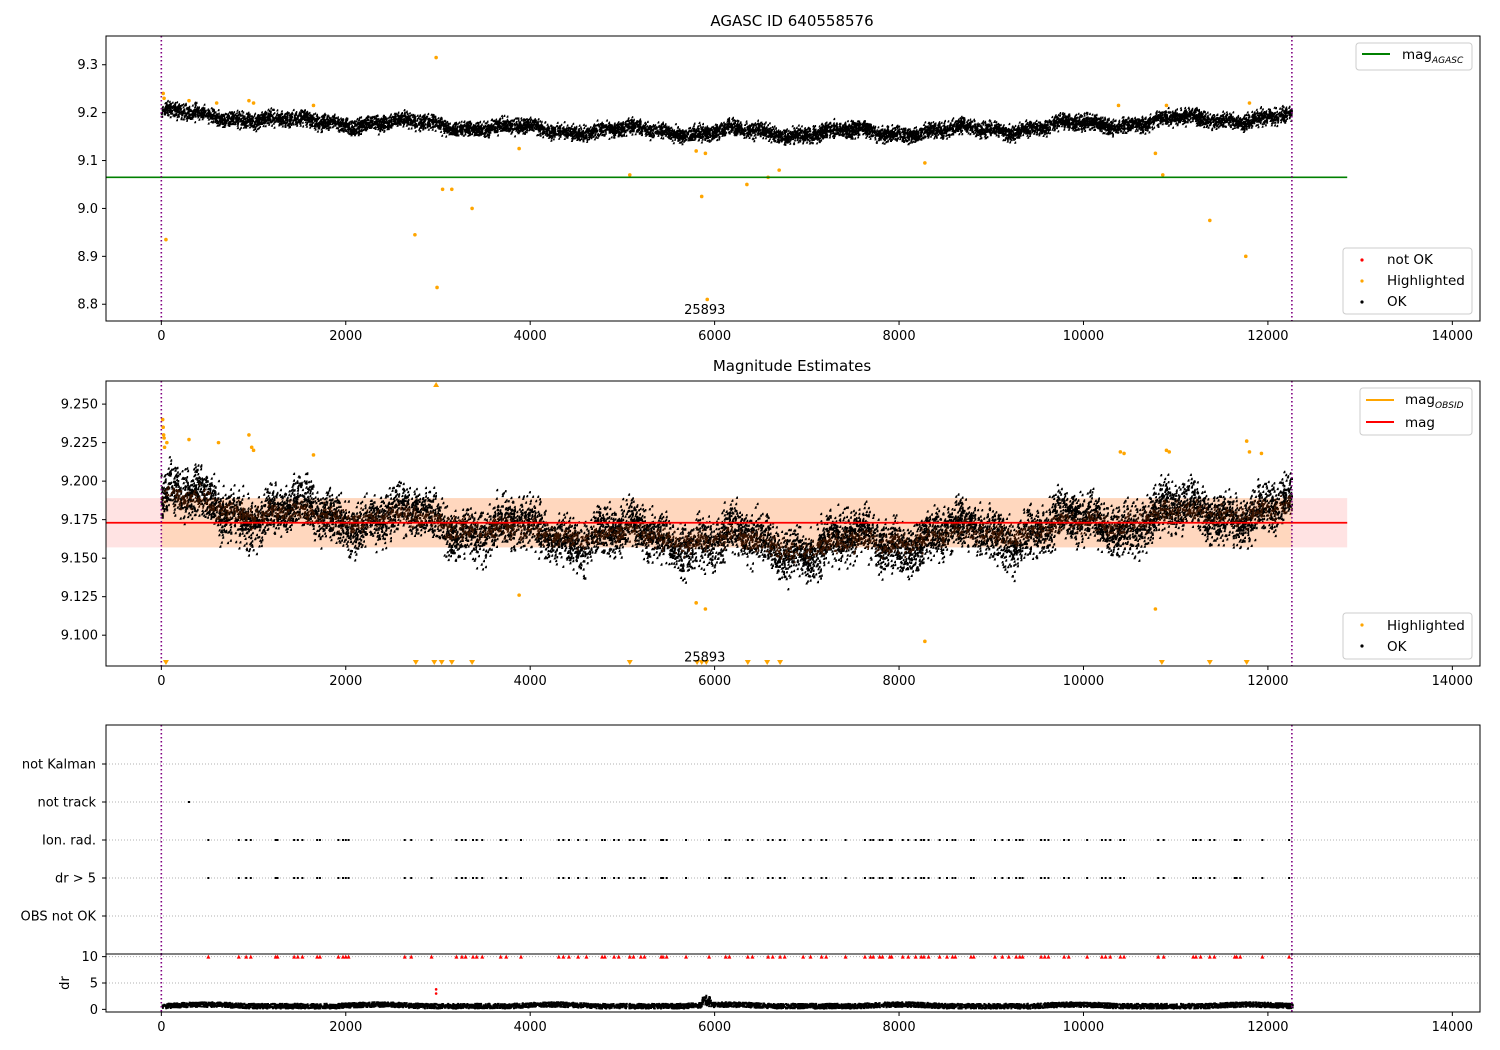 The image size is (1500, 1050). I want to click on p1-xtick-label: 14000, so click(1452, 336).